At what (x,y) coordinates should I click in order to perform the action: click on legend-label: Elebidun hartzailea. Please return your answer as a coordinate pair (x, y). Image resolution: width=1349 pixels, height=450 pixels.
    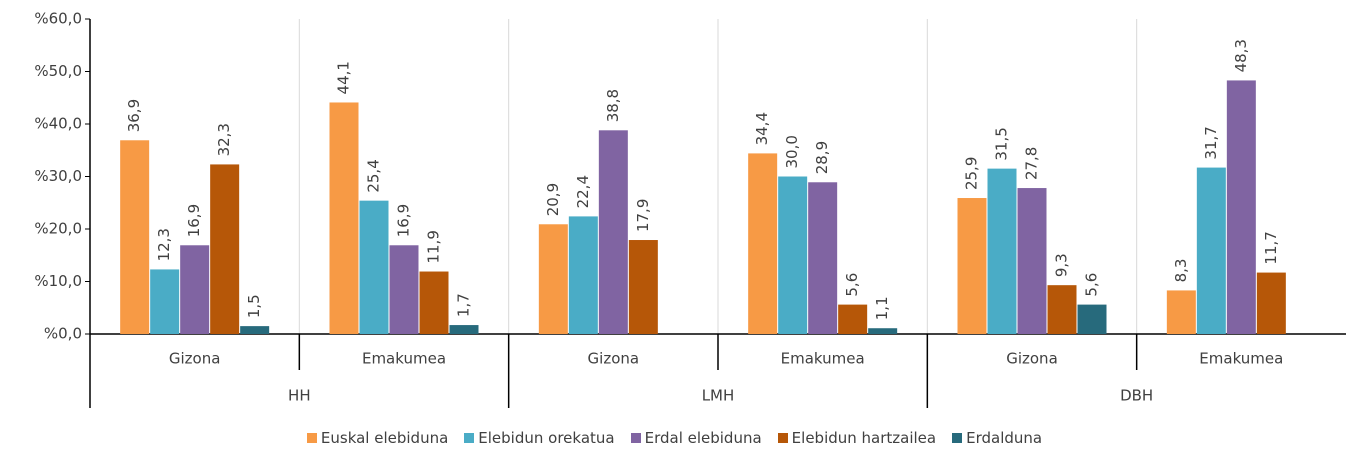
    Looking at the image, I should click on (864, 438).